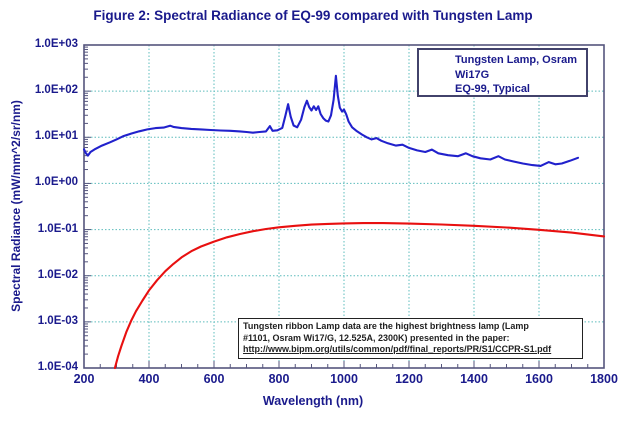 The height and width of the screenshot is (423, 626). What do you see at coordinates (57, 367) in the screenshot?
I see `y-tick-label: 1.0E-04` at bounding box center [57, 367].